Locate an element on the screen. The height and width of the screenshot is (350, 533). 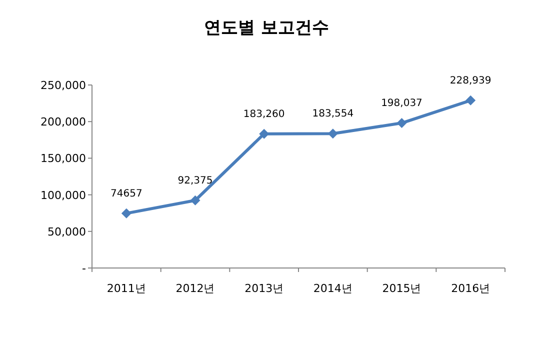
data-label: 198,037 is located at coordinates (401, 104).